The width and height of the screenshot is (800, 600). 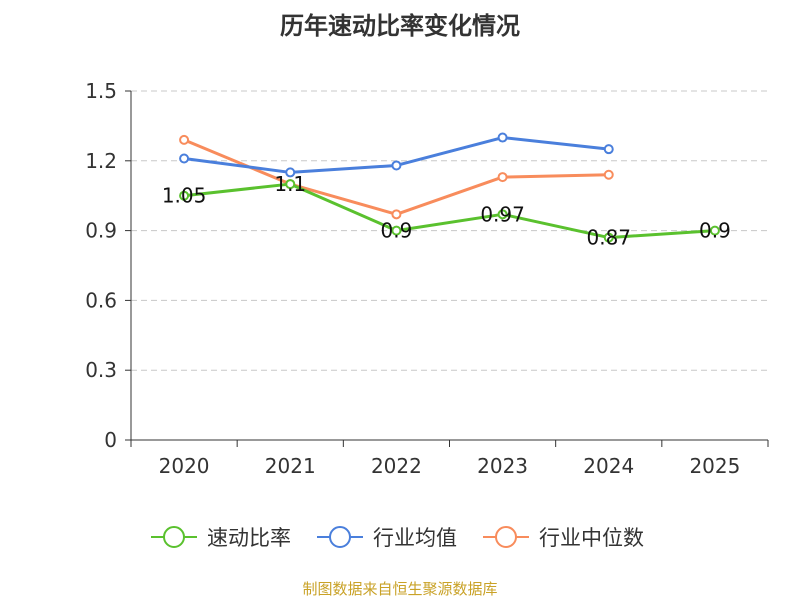 I want to click on legend-item-行业均值: 行业均值, so click(x=387, y=538).